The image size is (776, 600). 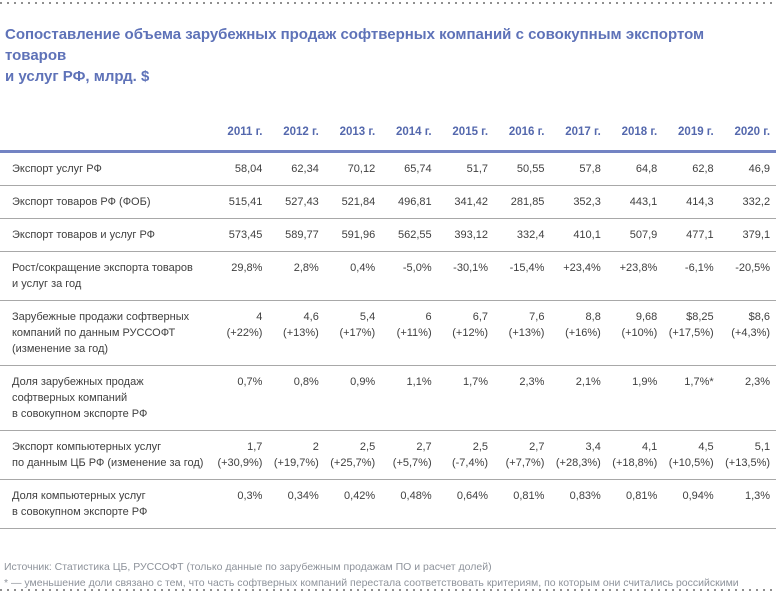 What do you see at coordinates (752, 132) in the screenshot?
I see `year-header: 2020 г.` at bounding box center [752, 132].